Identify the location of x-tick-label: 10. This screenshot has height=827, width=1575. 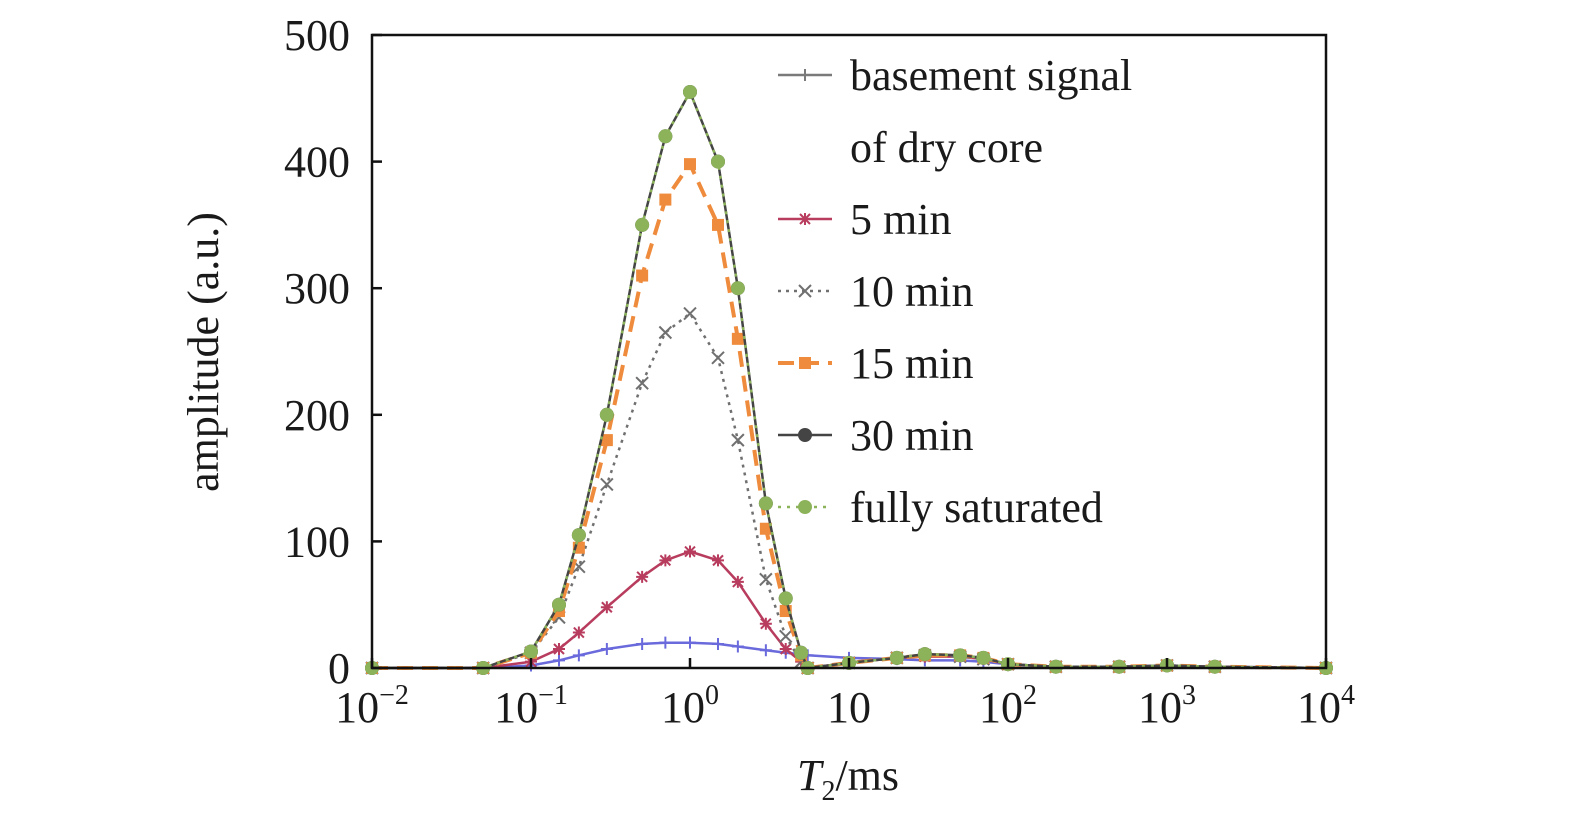
(849, 707).